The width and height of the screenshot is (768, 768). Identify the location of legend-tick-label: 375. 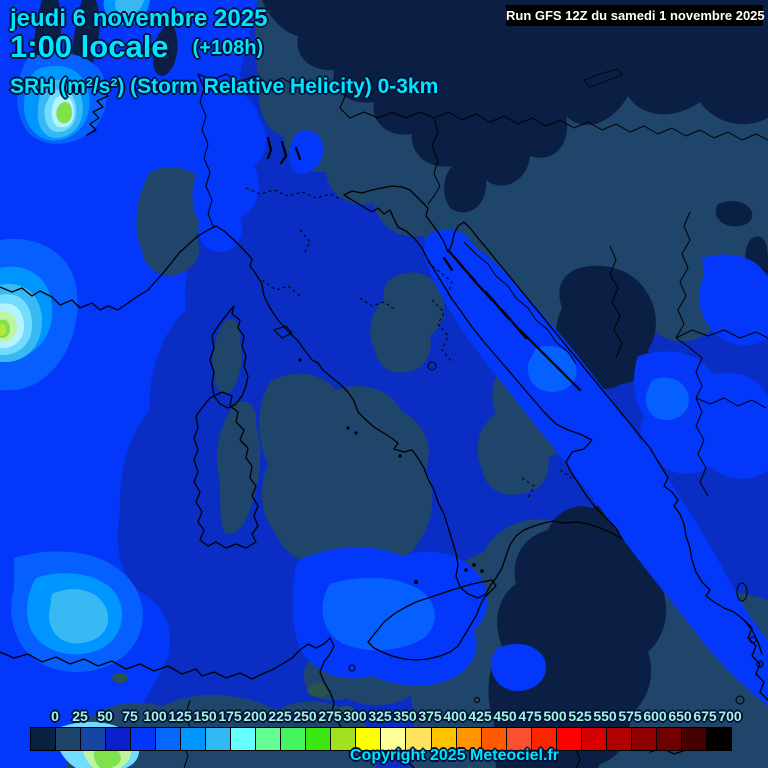
(430, 716).